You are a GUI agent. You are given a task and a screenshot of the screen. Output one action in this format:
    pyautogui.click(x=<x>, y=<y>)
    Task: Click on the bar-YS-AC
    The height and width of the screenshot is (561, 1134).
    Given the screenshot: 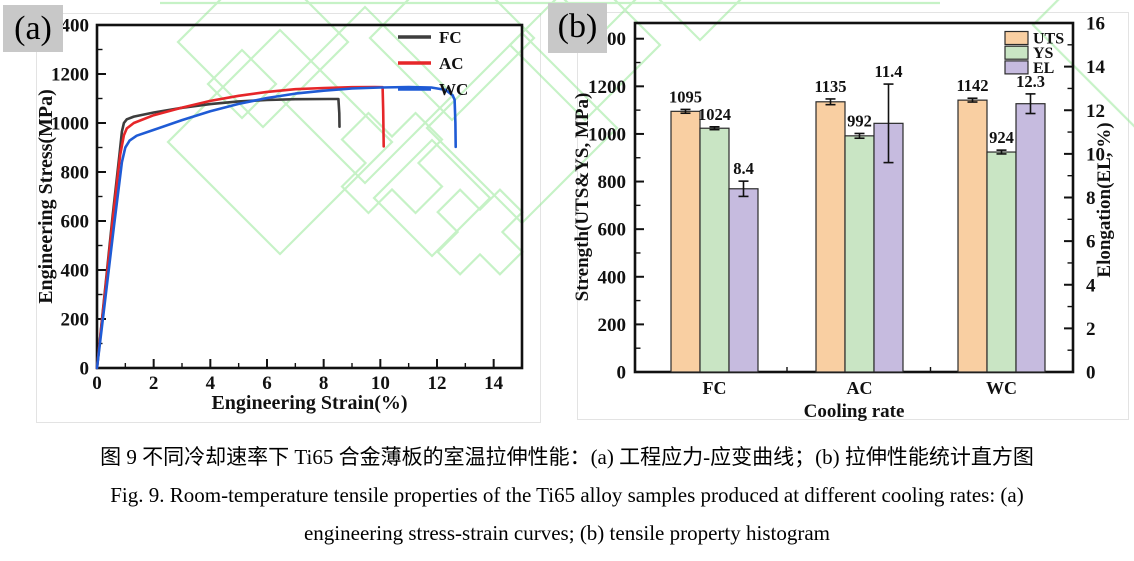 What is the action you would take?
    pyautogui.click(x=859, y=254)
    